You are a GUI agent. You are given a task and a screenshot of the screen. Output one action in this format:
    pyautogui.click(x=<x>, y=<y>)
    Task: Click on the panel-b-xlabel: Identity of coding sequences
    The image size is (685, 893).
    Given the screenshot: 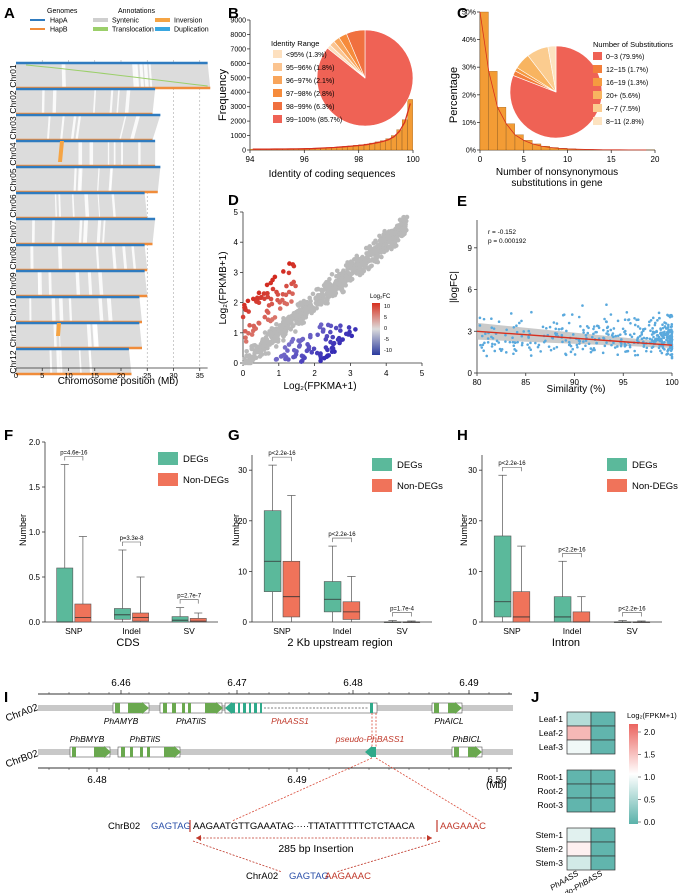 What is the action you would take?
    pyautogui.click(x=332, y=174)
    